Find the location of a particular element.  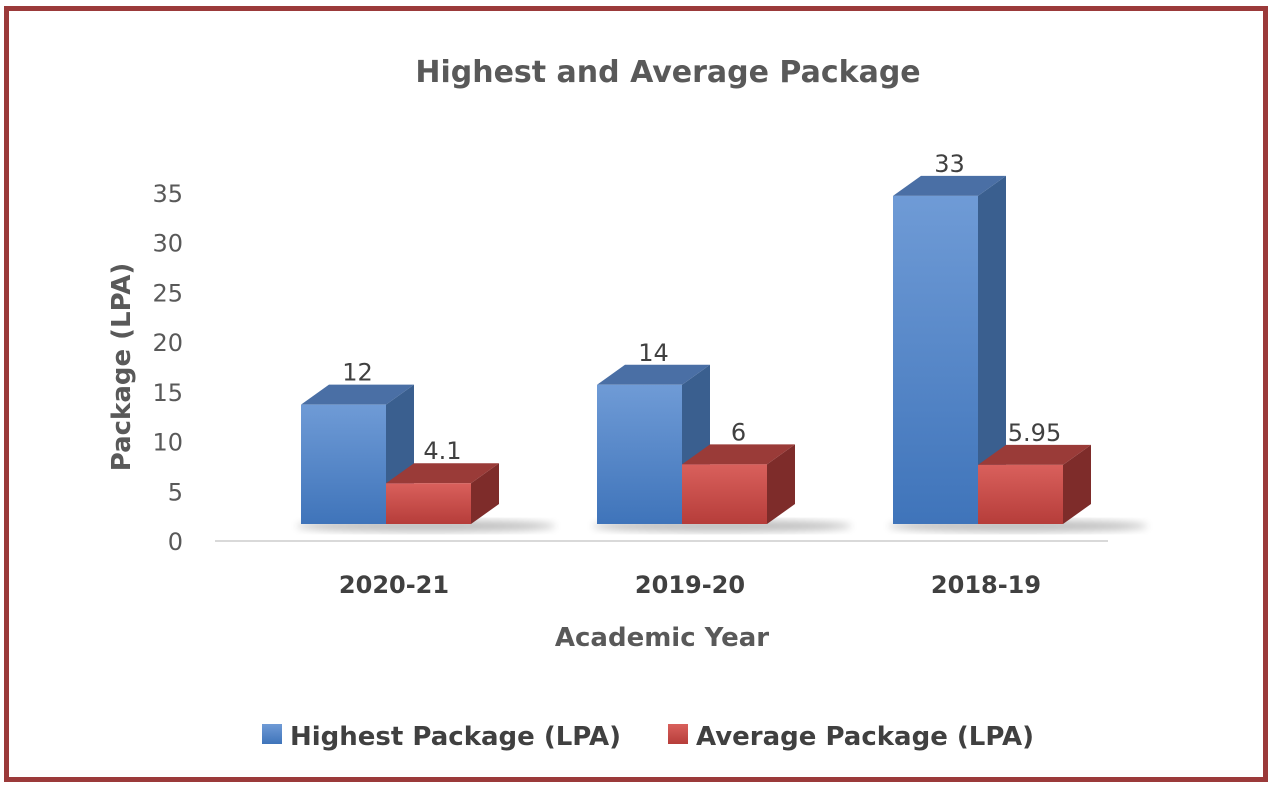

y-tick-label: 0 is located at coordinates (175, 542).